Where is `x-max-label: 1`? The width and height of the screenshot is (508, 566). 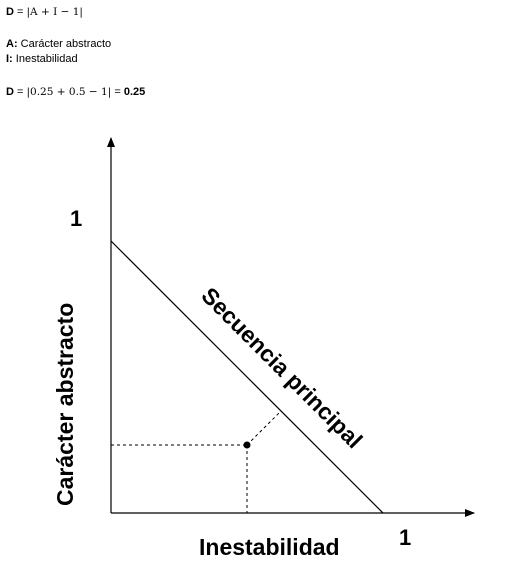 x-max-label: 1 is located at coordinates (405, 537).